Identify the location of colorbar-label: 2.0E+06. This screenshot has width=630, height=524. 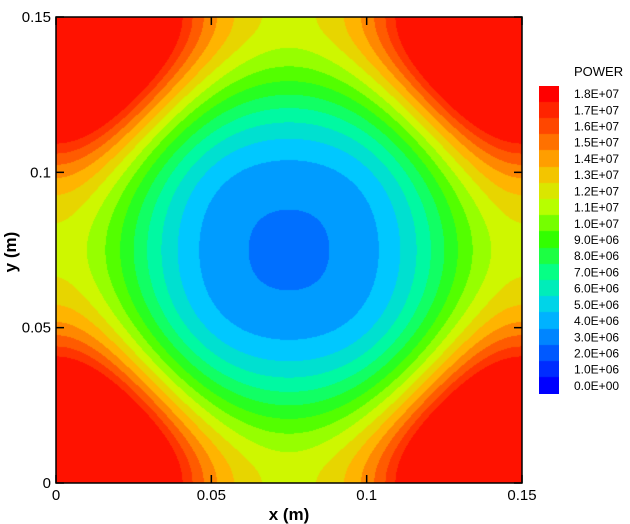
(596, 353).